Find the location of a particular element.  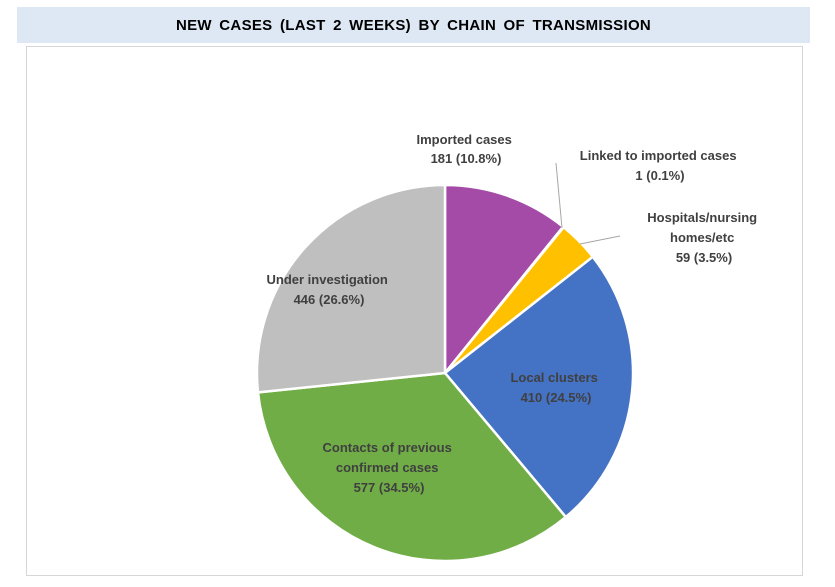

label-under-value: 446 (26.6%) is located at coordinates (329, 299).